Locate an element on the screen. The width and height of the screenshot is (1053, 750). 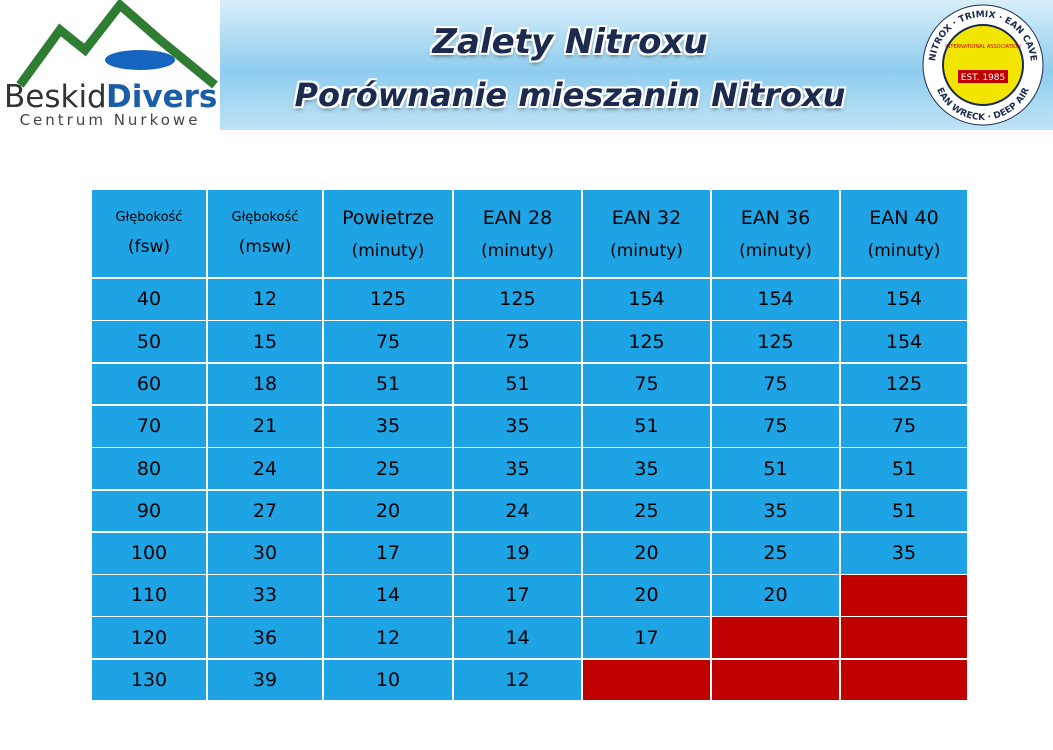
diver is located at coordinates (140, 60).